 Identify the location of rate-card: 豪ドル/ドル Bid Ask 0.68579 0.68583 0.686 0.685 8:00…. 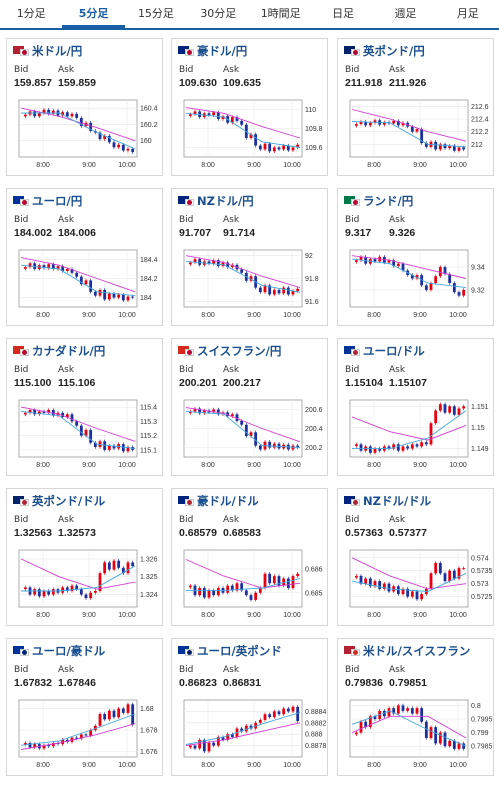
(249, 557).